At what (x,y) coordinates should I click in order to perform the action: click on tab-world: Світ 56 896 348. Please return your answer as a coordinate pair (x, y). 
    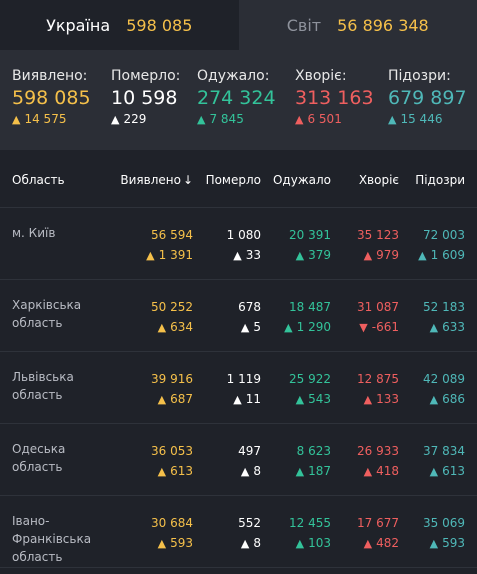
    Looking at the image, I should click on (357, 25).